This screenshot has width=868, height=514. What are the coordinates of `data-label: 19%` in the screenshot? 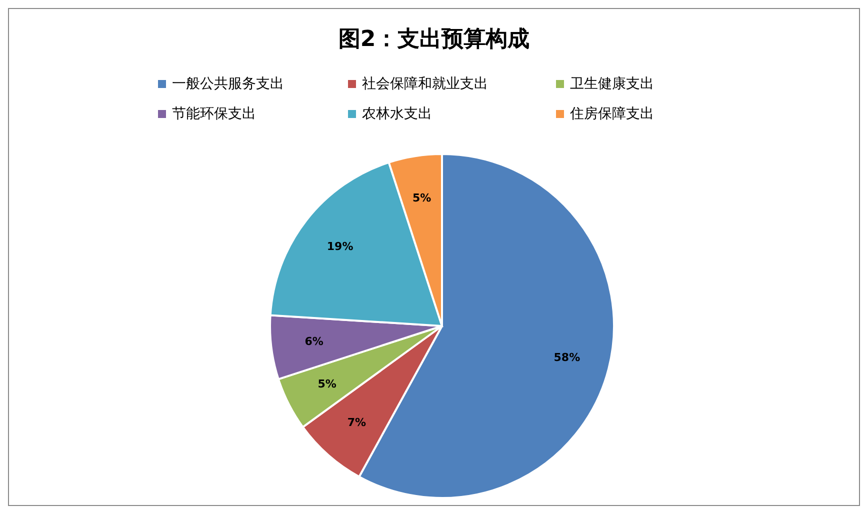 It's located at (340, 246).